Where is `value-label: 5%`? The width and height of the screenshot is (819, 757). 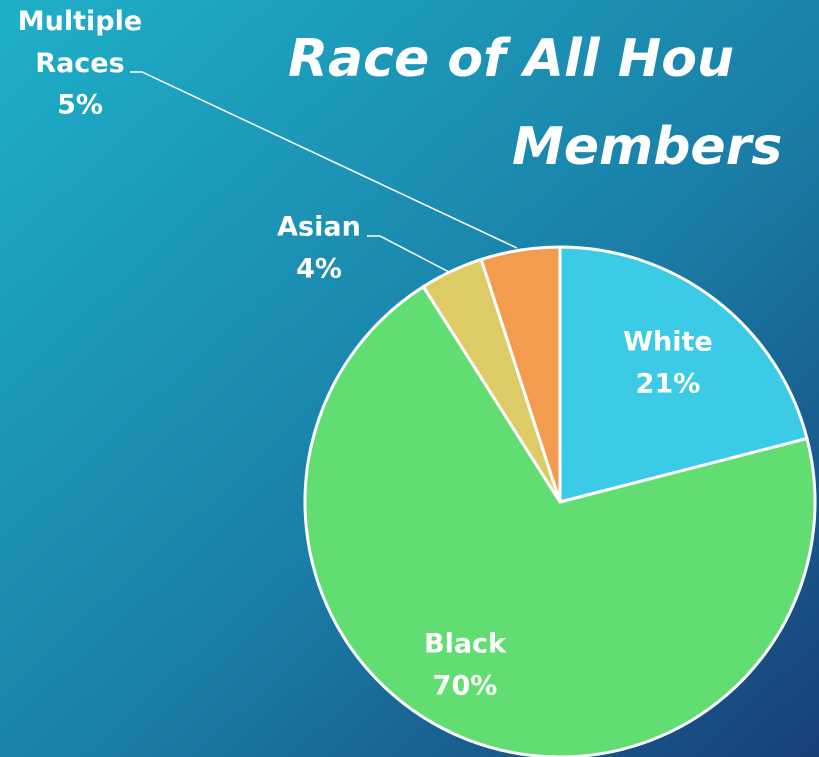 value-label: 5% is located at coordinates (80, 105).